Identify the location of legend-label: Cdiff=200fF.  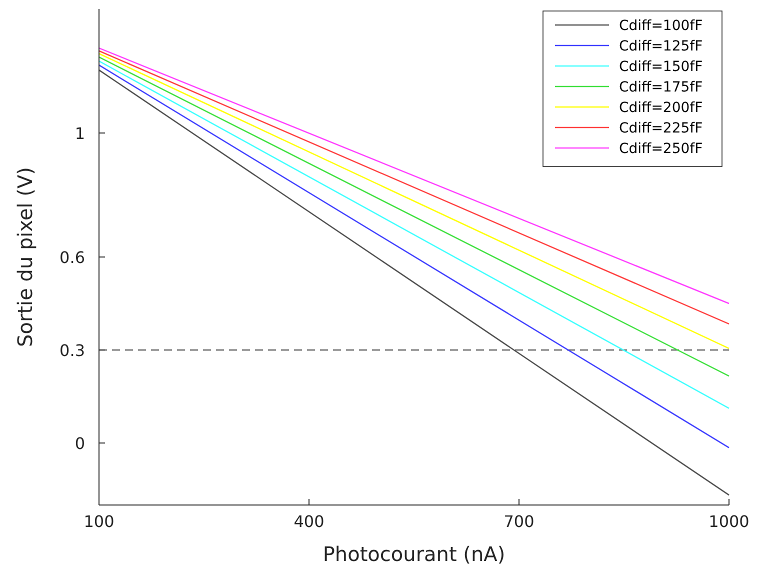
(661, 108).